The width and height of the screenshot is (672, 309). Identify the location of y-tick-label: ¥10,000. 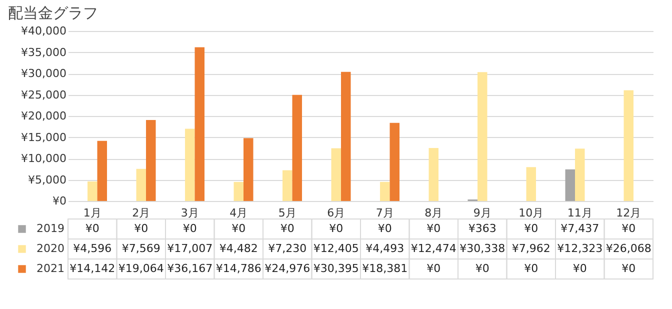
(43, 158).